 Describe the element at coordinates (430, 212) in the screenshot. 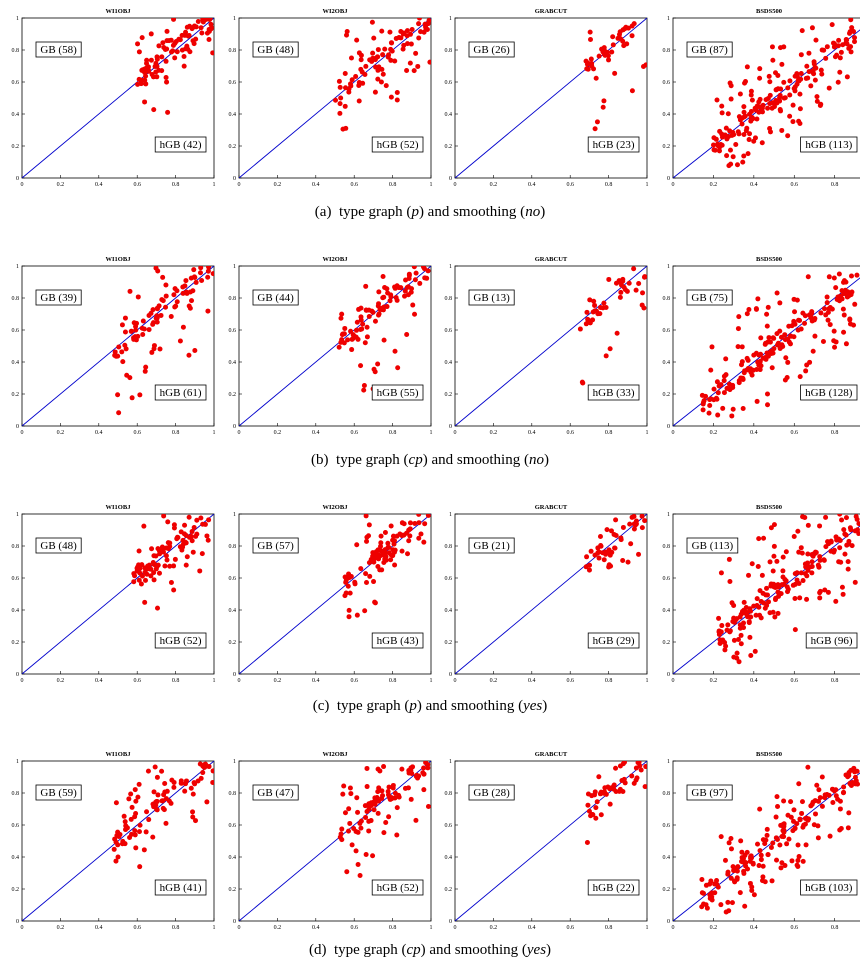

I see `caption-a: (a) type graph (p) and smoothing (no)` at that location.